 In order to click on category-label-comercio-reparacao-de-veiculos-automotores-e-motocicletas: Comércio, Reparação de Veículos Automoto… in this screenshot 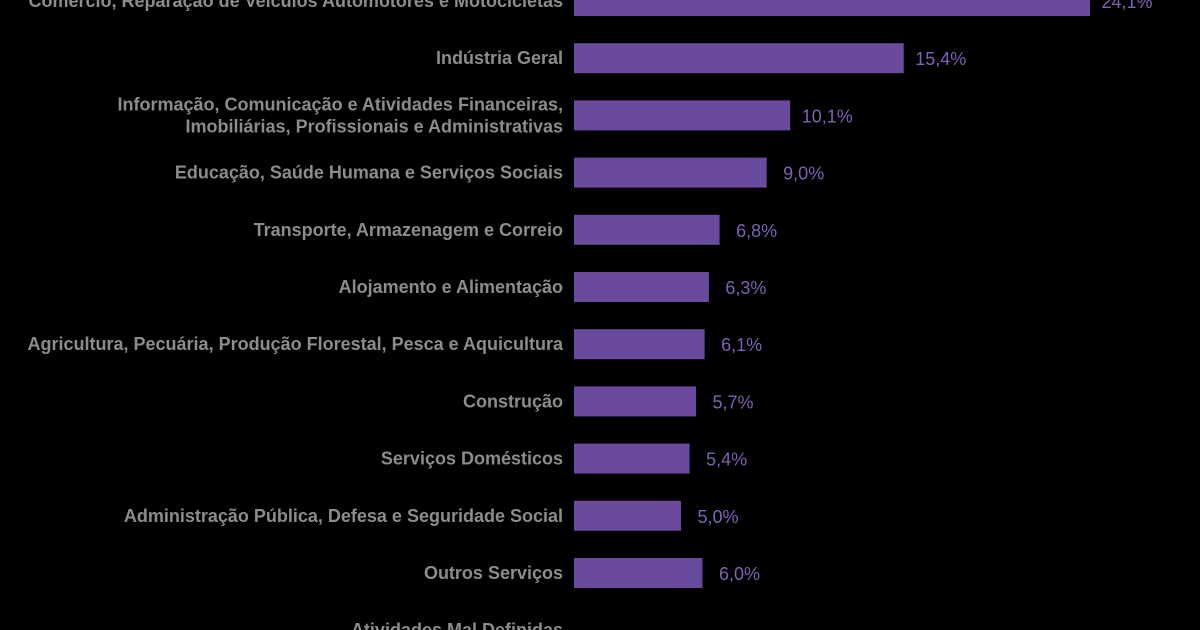, I will do `click(296, 5)`.